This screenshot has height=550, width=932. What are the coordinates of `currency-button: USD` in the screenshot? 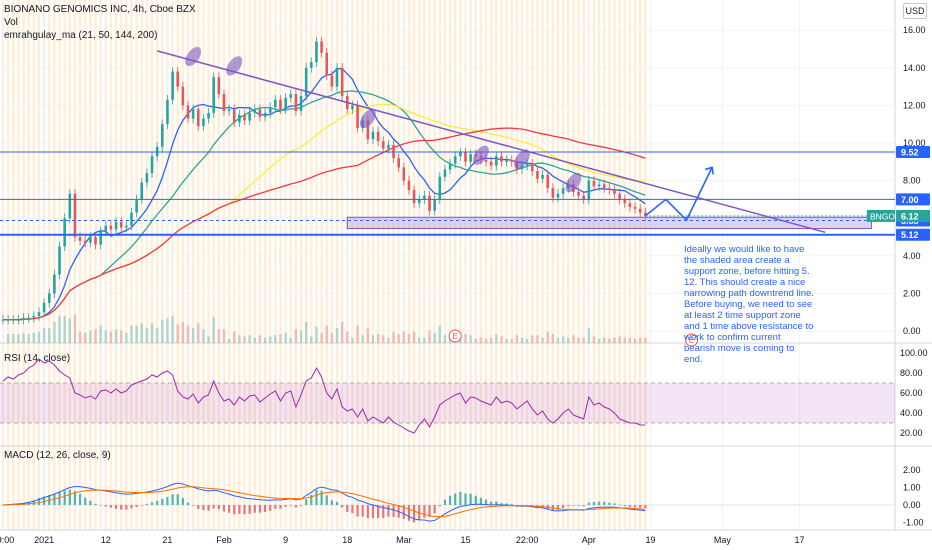 It's located at (915, 11).